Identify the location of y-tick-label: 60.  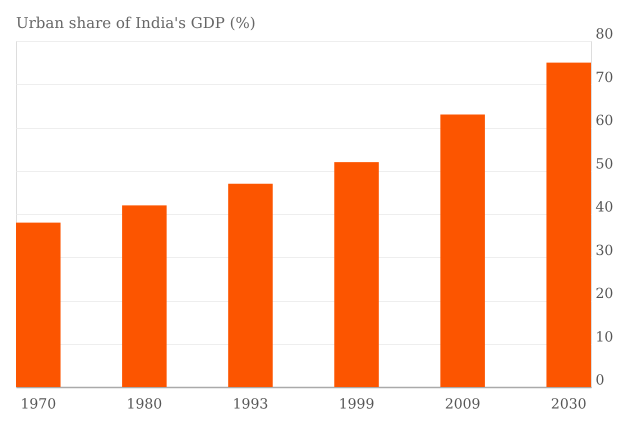
(605, 121).